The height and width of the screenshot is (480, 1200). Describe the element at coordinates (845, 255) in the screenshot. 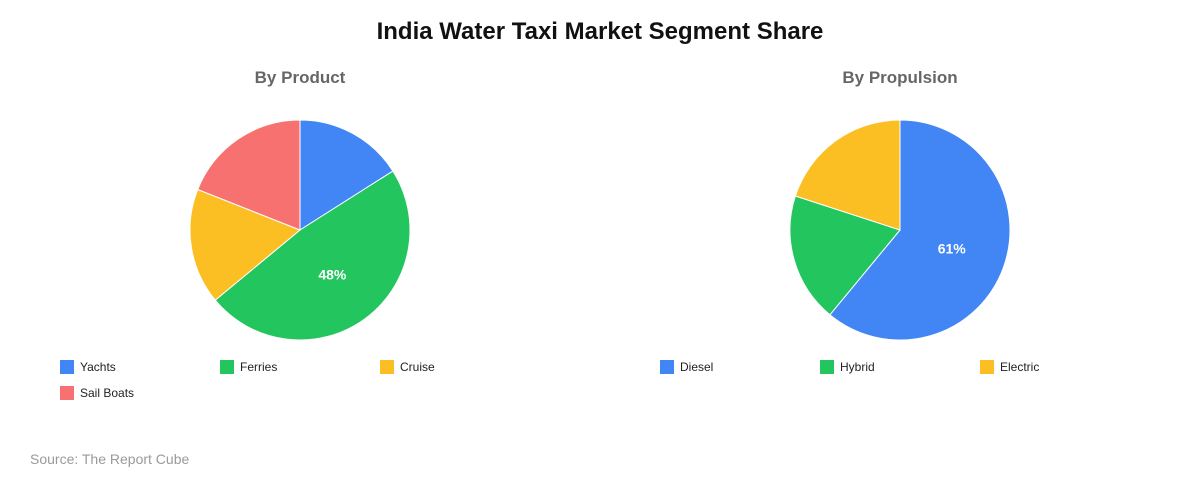

I see `pie-slice-hybrid` at that location.